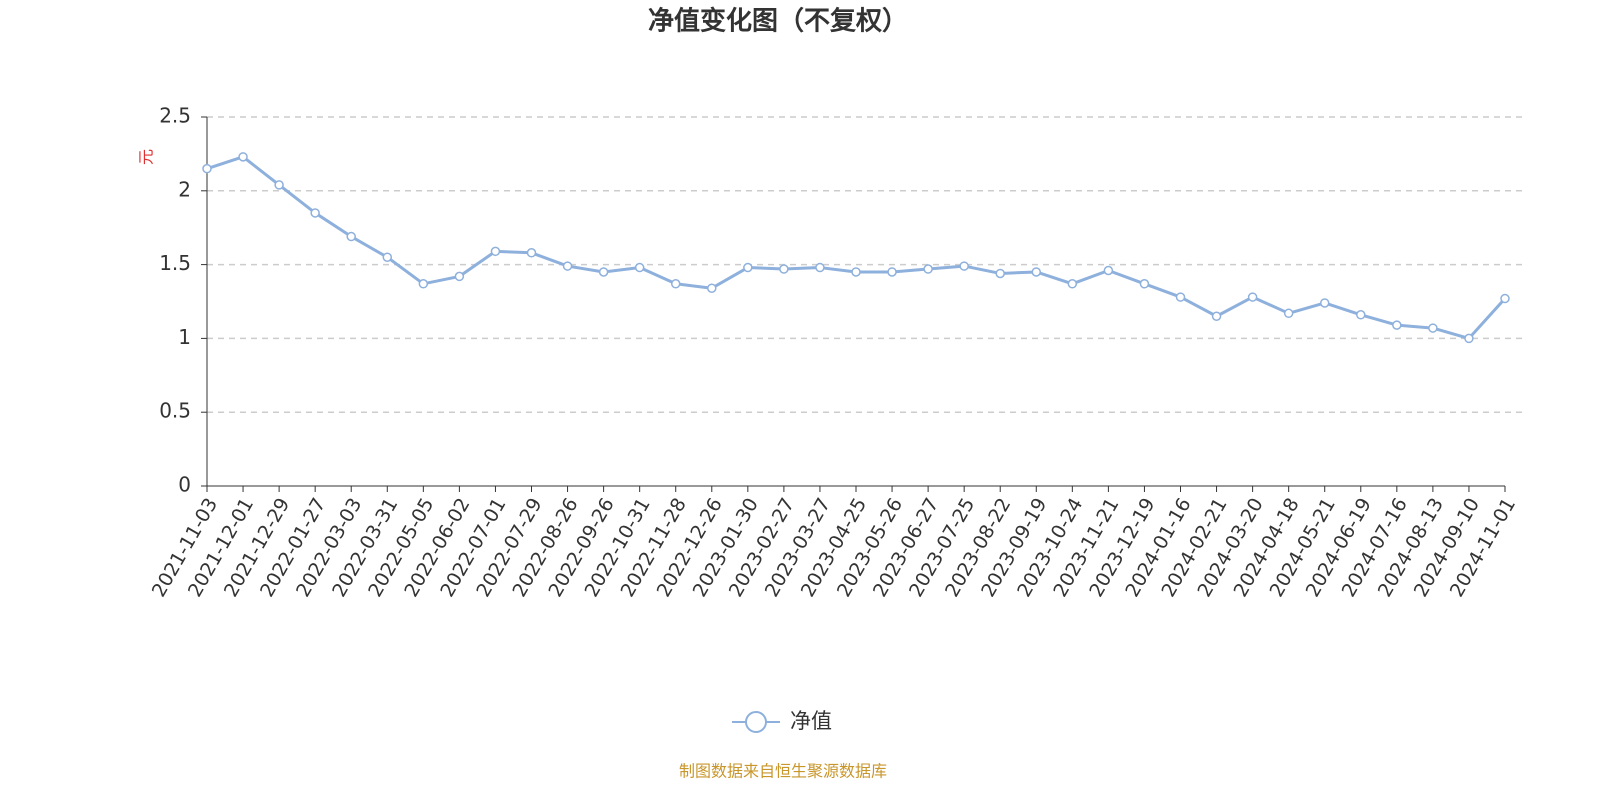 The width and height of the screenshot is (1600, 804). What do you see at coordinates (811, 721) in the screenshot?
I see `legend-label: 净值` at bounding box center [811, 721].